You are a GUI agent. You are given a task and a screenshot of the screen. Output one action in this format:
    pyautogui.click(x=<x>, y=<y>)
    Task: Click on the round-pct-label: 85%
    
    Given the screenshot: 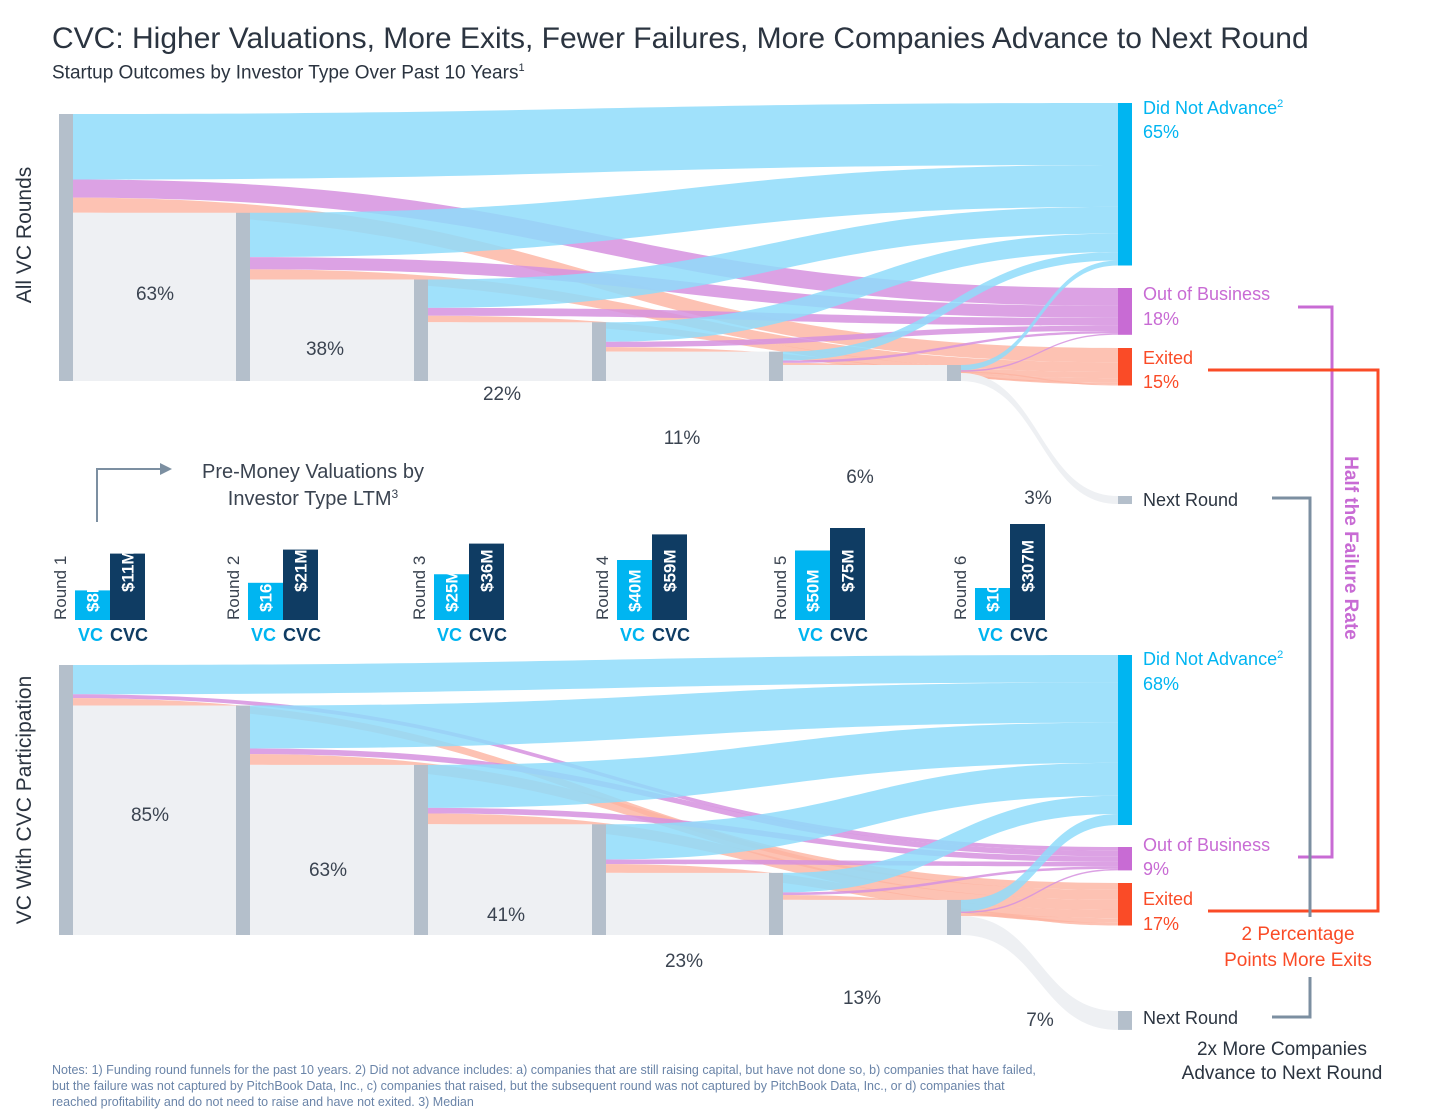 What is the action you would take?
    pyautogui.click(x=150, y=815)
    